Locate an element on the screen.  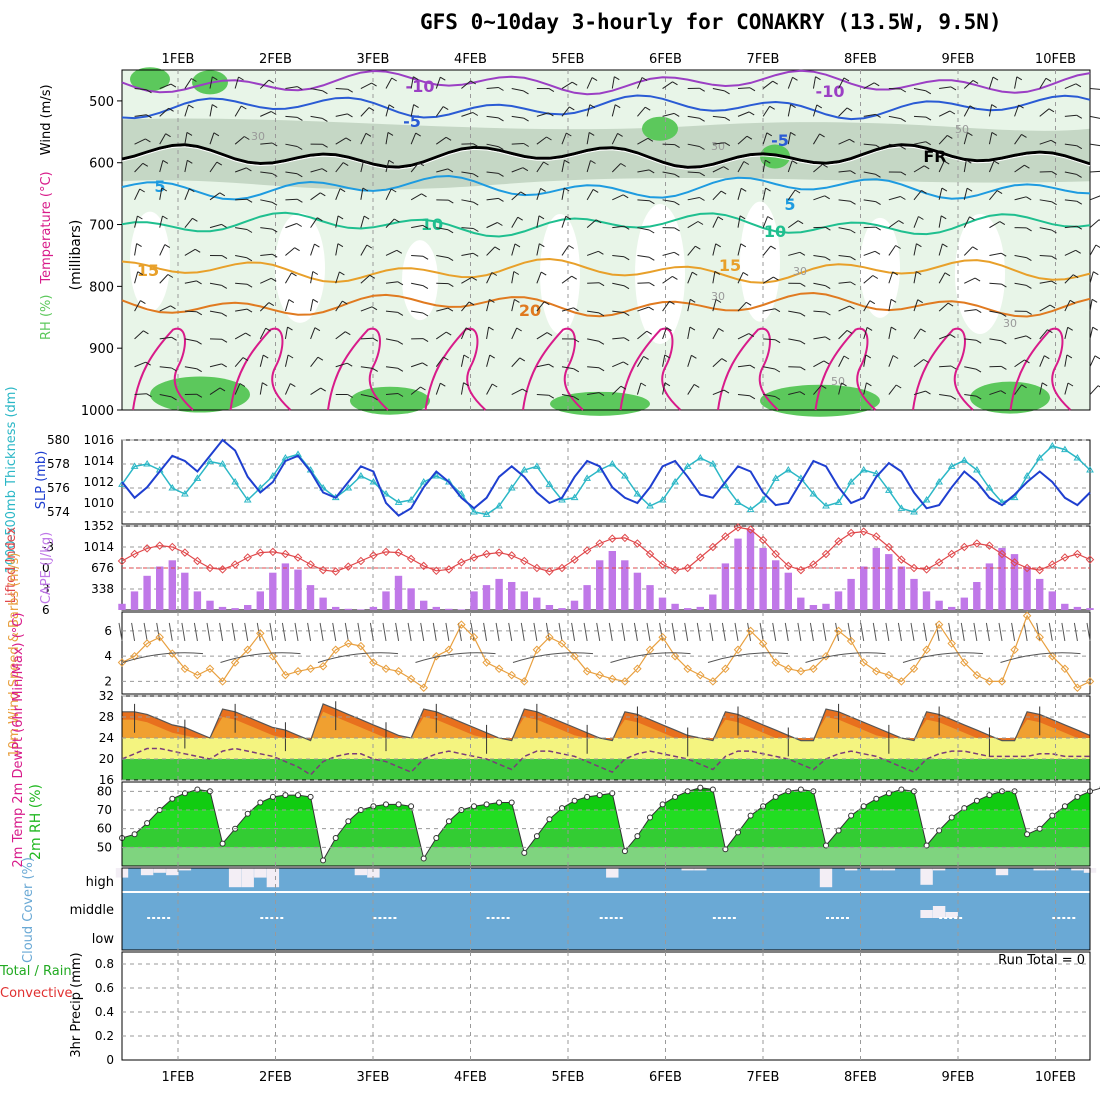
isotherm-label: 10 is located at coordinates (432, 224).